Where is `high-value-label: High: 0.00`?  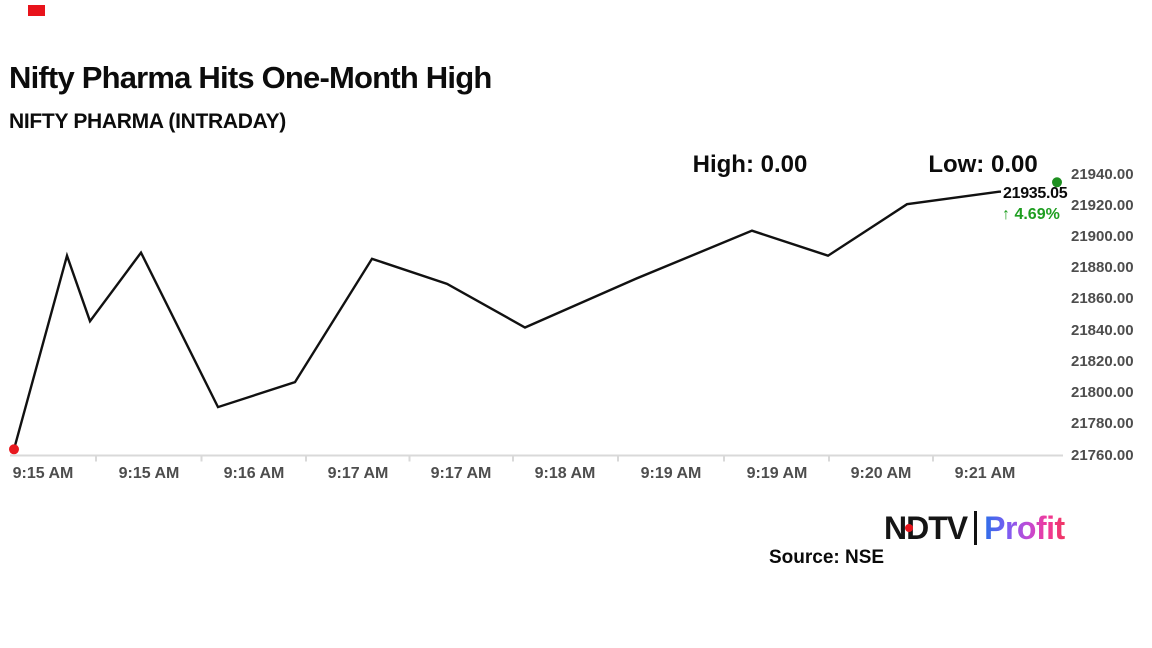 high-value-label: High: 0.00 is located at coordinates (750, 164).